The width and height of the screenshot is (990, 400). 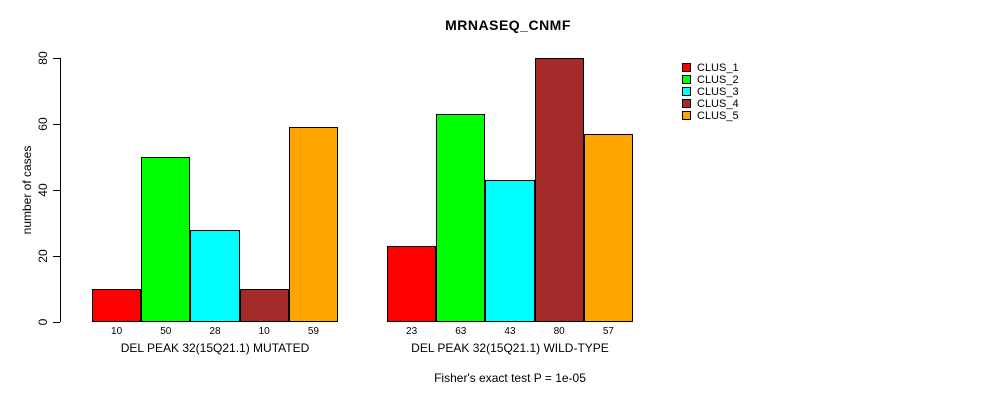 I want to click on bar-value-label: 43, so click(x=510, y=331).